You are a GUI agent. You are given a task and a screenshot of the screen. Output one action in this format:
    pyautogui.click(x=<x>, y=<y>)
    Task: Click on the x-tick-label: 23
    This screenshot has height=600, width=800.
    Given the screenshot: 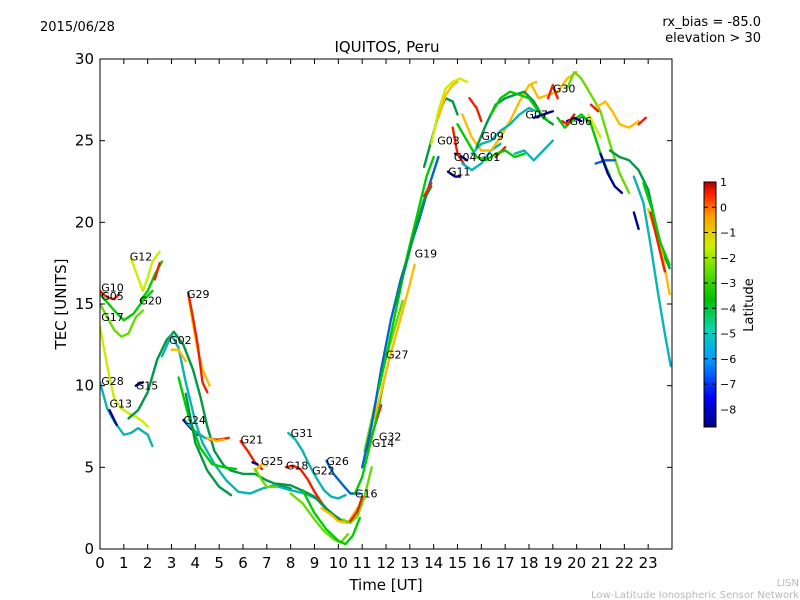 What is the action you would take?
    pyautogui.click(x=648, y=563)
    